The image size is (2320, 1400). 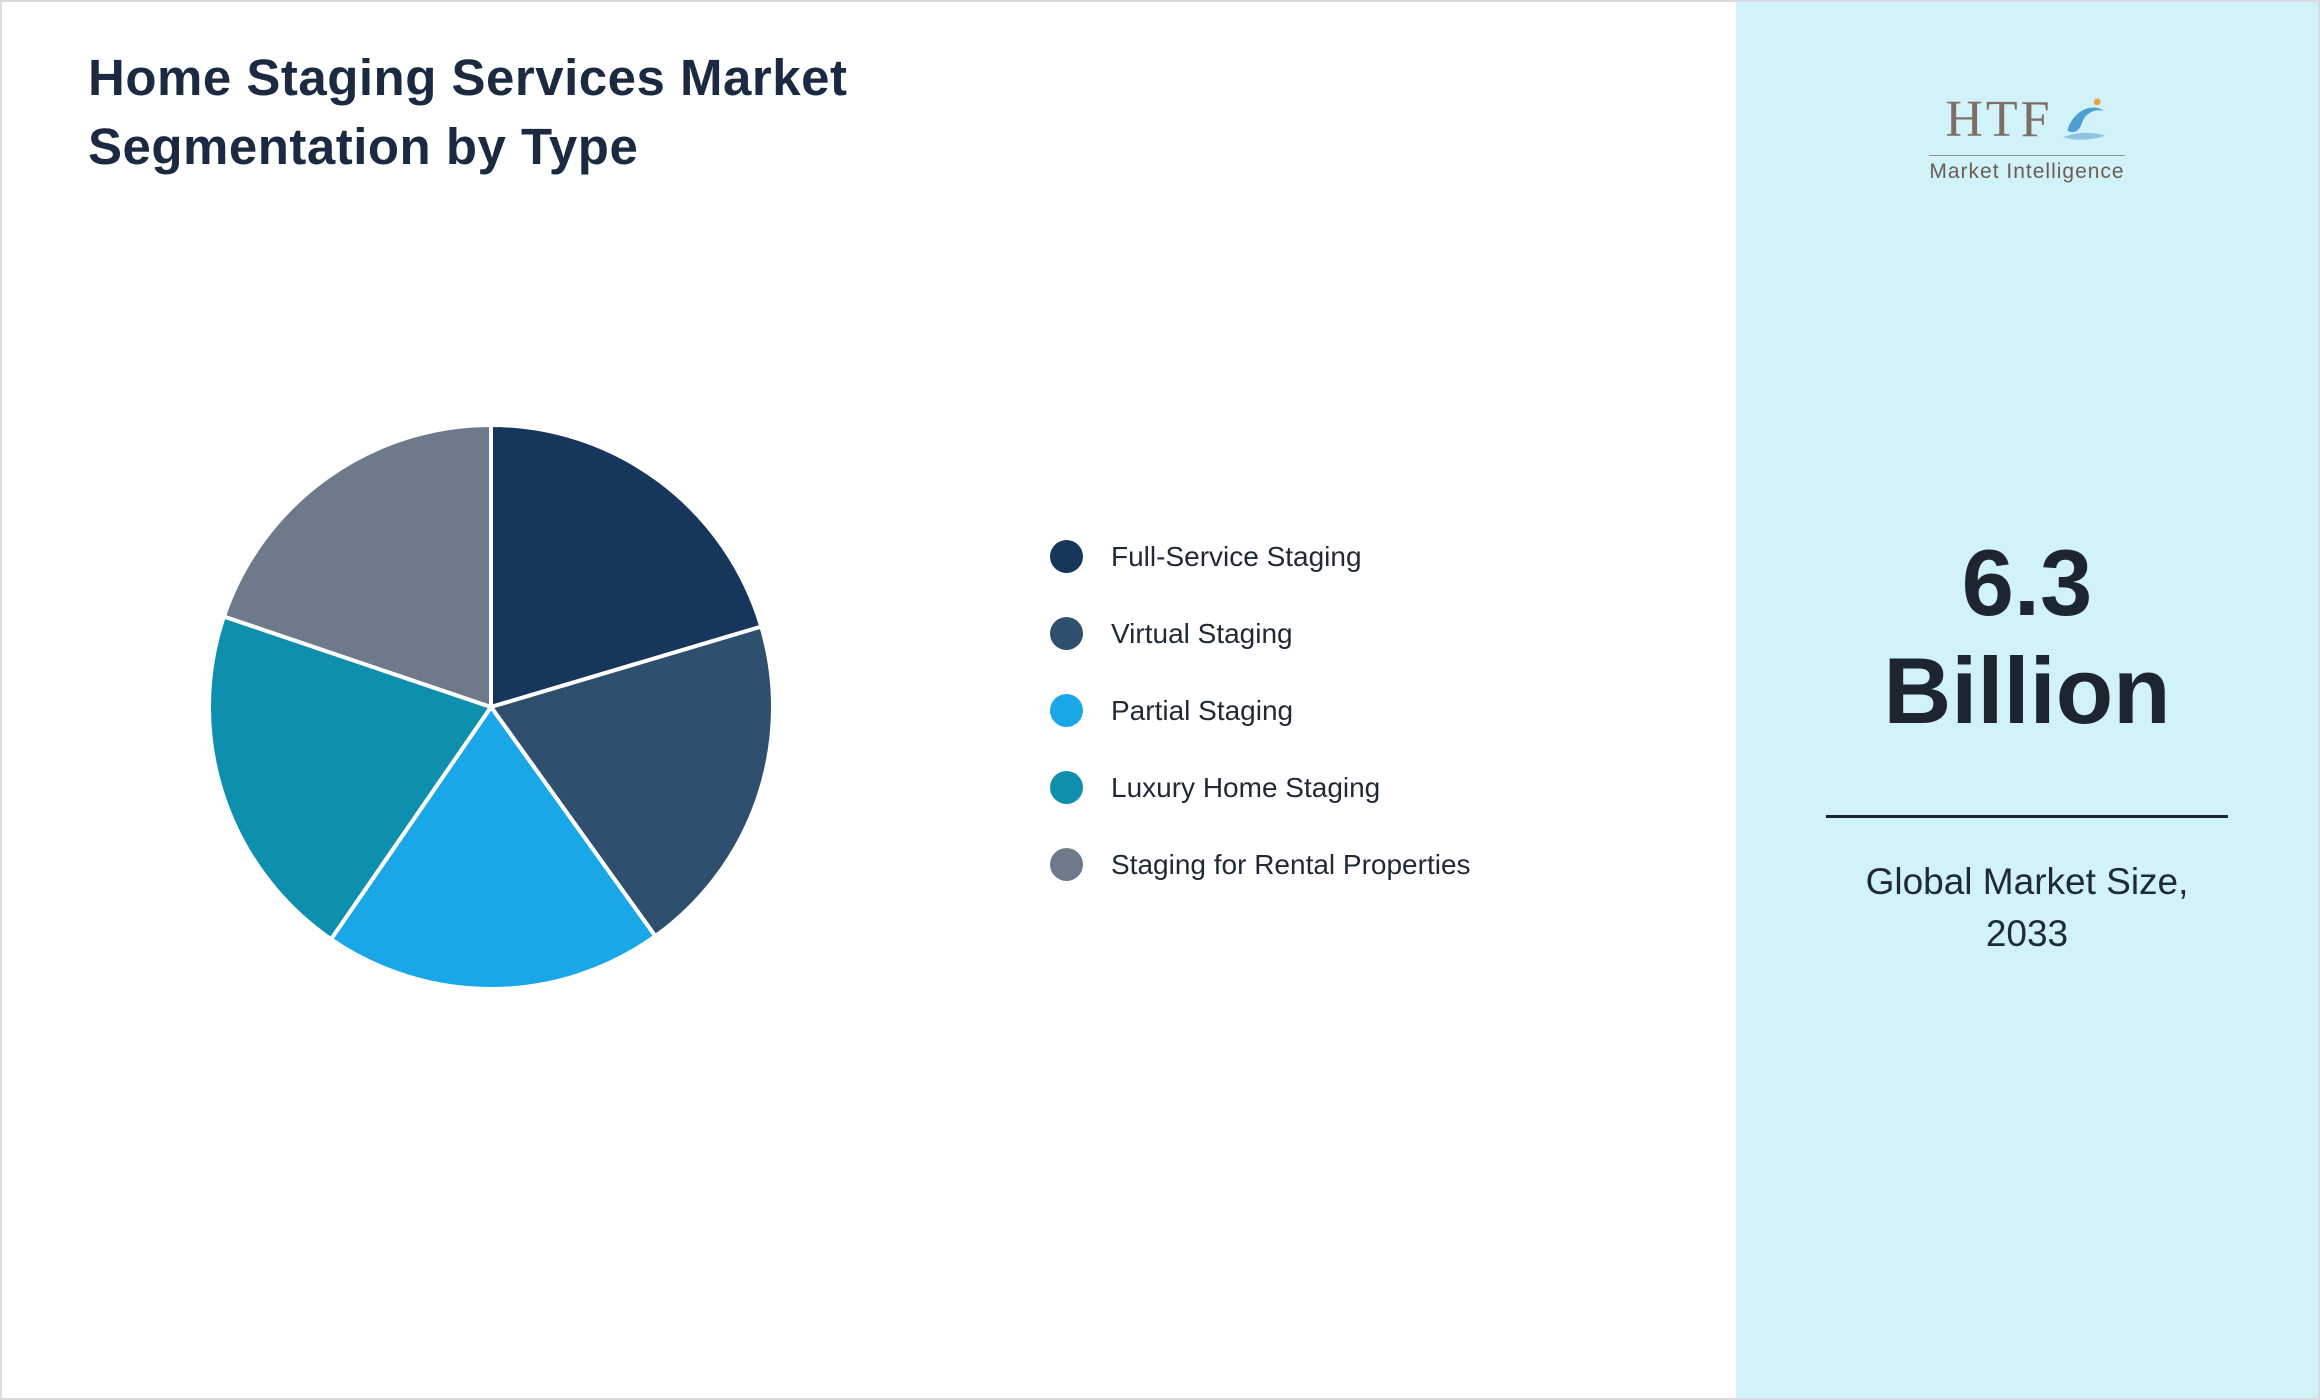 I want to click on brand-logo-text: HTF, so click(x=1999, y=119).